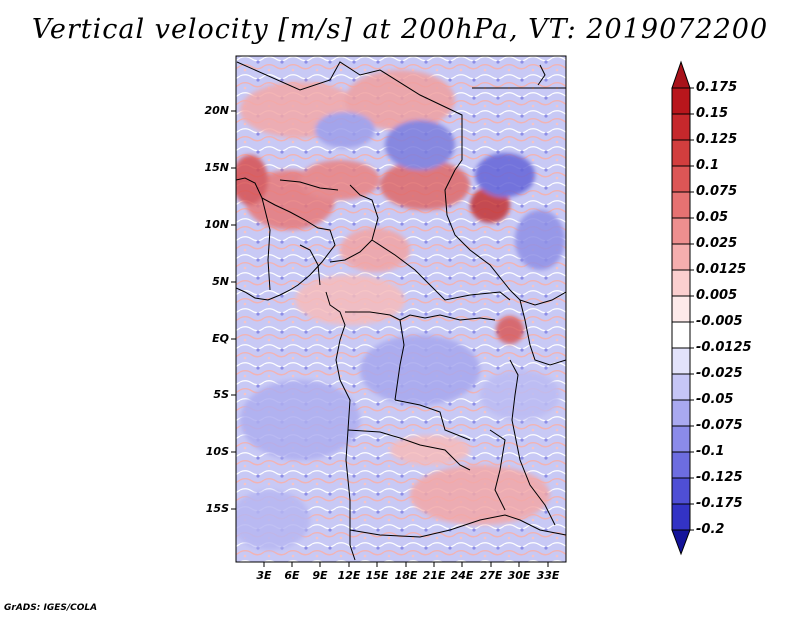 Image resolution: width=800 pixels, height=618 pixels. Describe the element at coordinates (292, 575) in the screenshot. I see `lon-label: 6E` at that location.